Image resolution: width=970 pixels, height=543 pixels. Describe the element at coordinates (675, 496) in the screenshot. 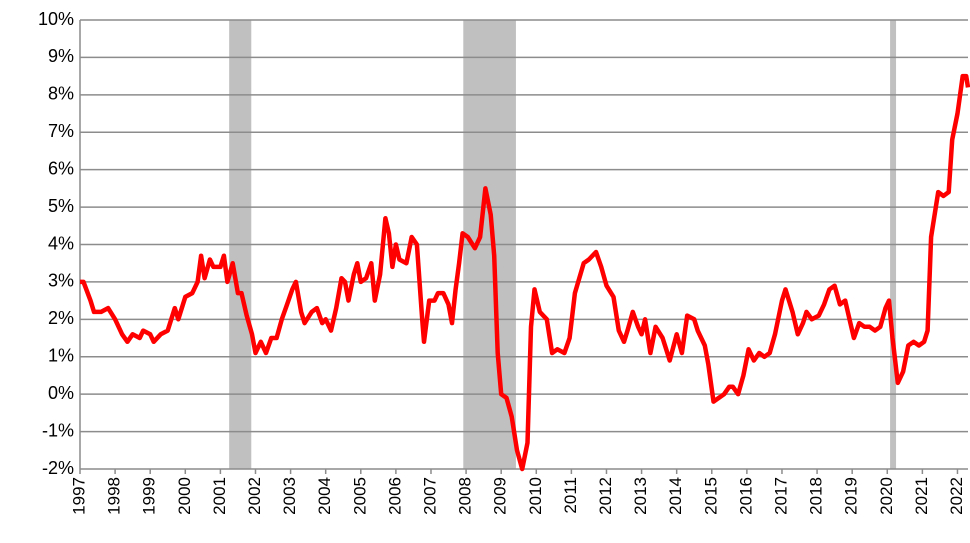

I see `x-tick-label: 2014` at that location.